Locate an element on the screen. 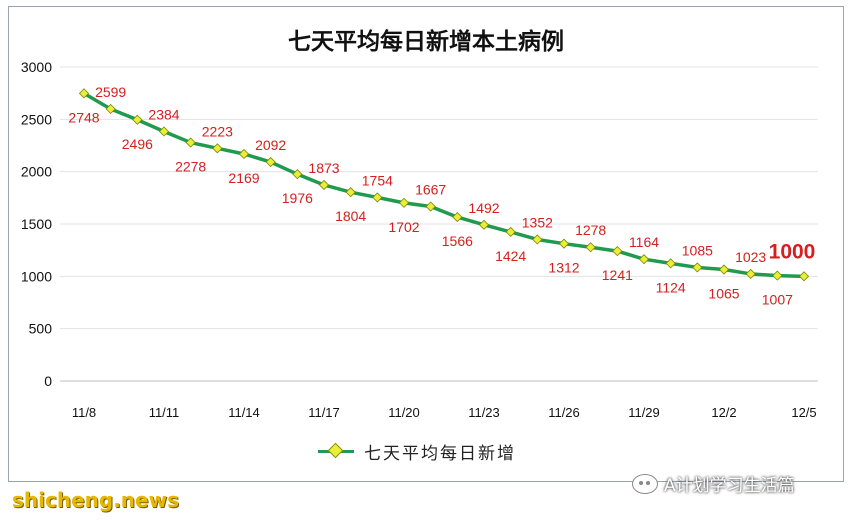 This screenshot has width=852, height=520. data-label: 2384 is located at coordinates (163, 114).